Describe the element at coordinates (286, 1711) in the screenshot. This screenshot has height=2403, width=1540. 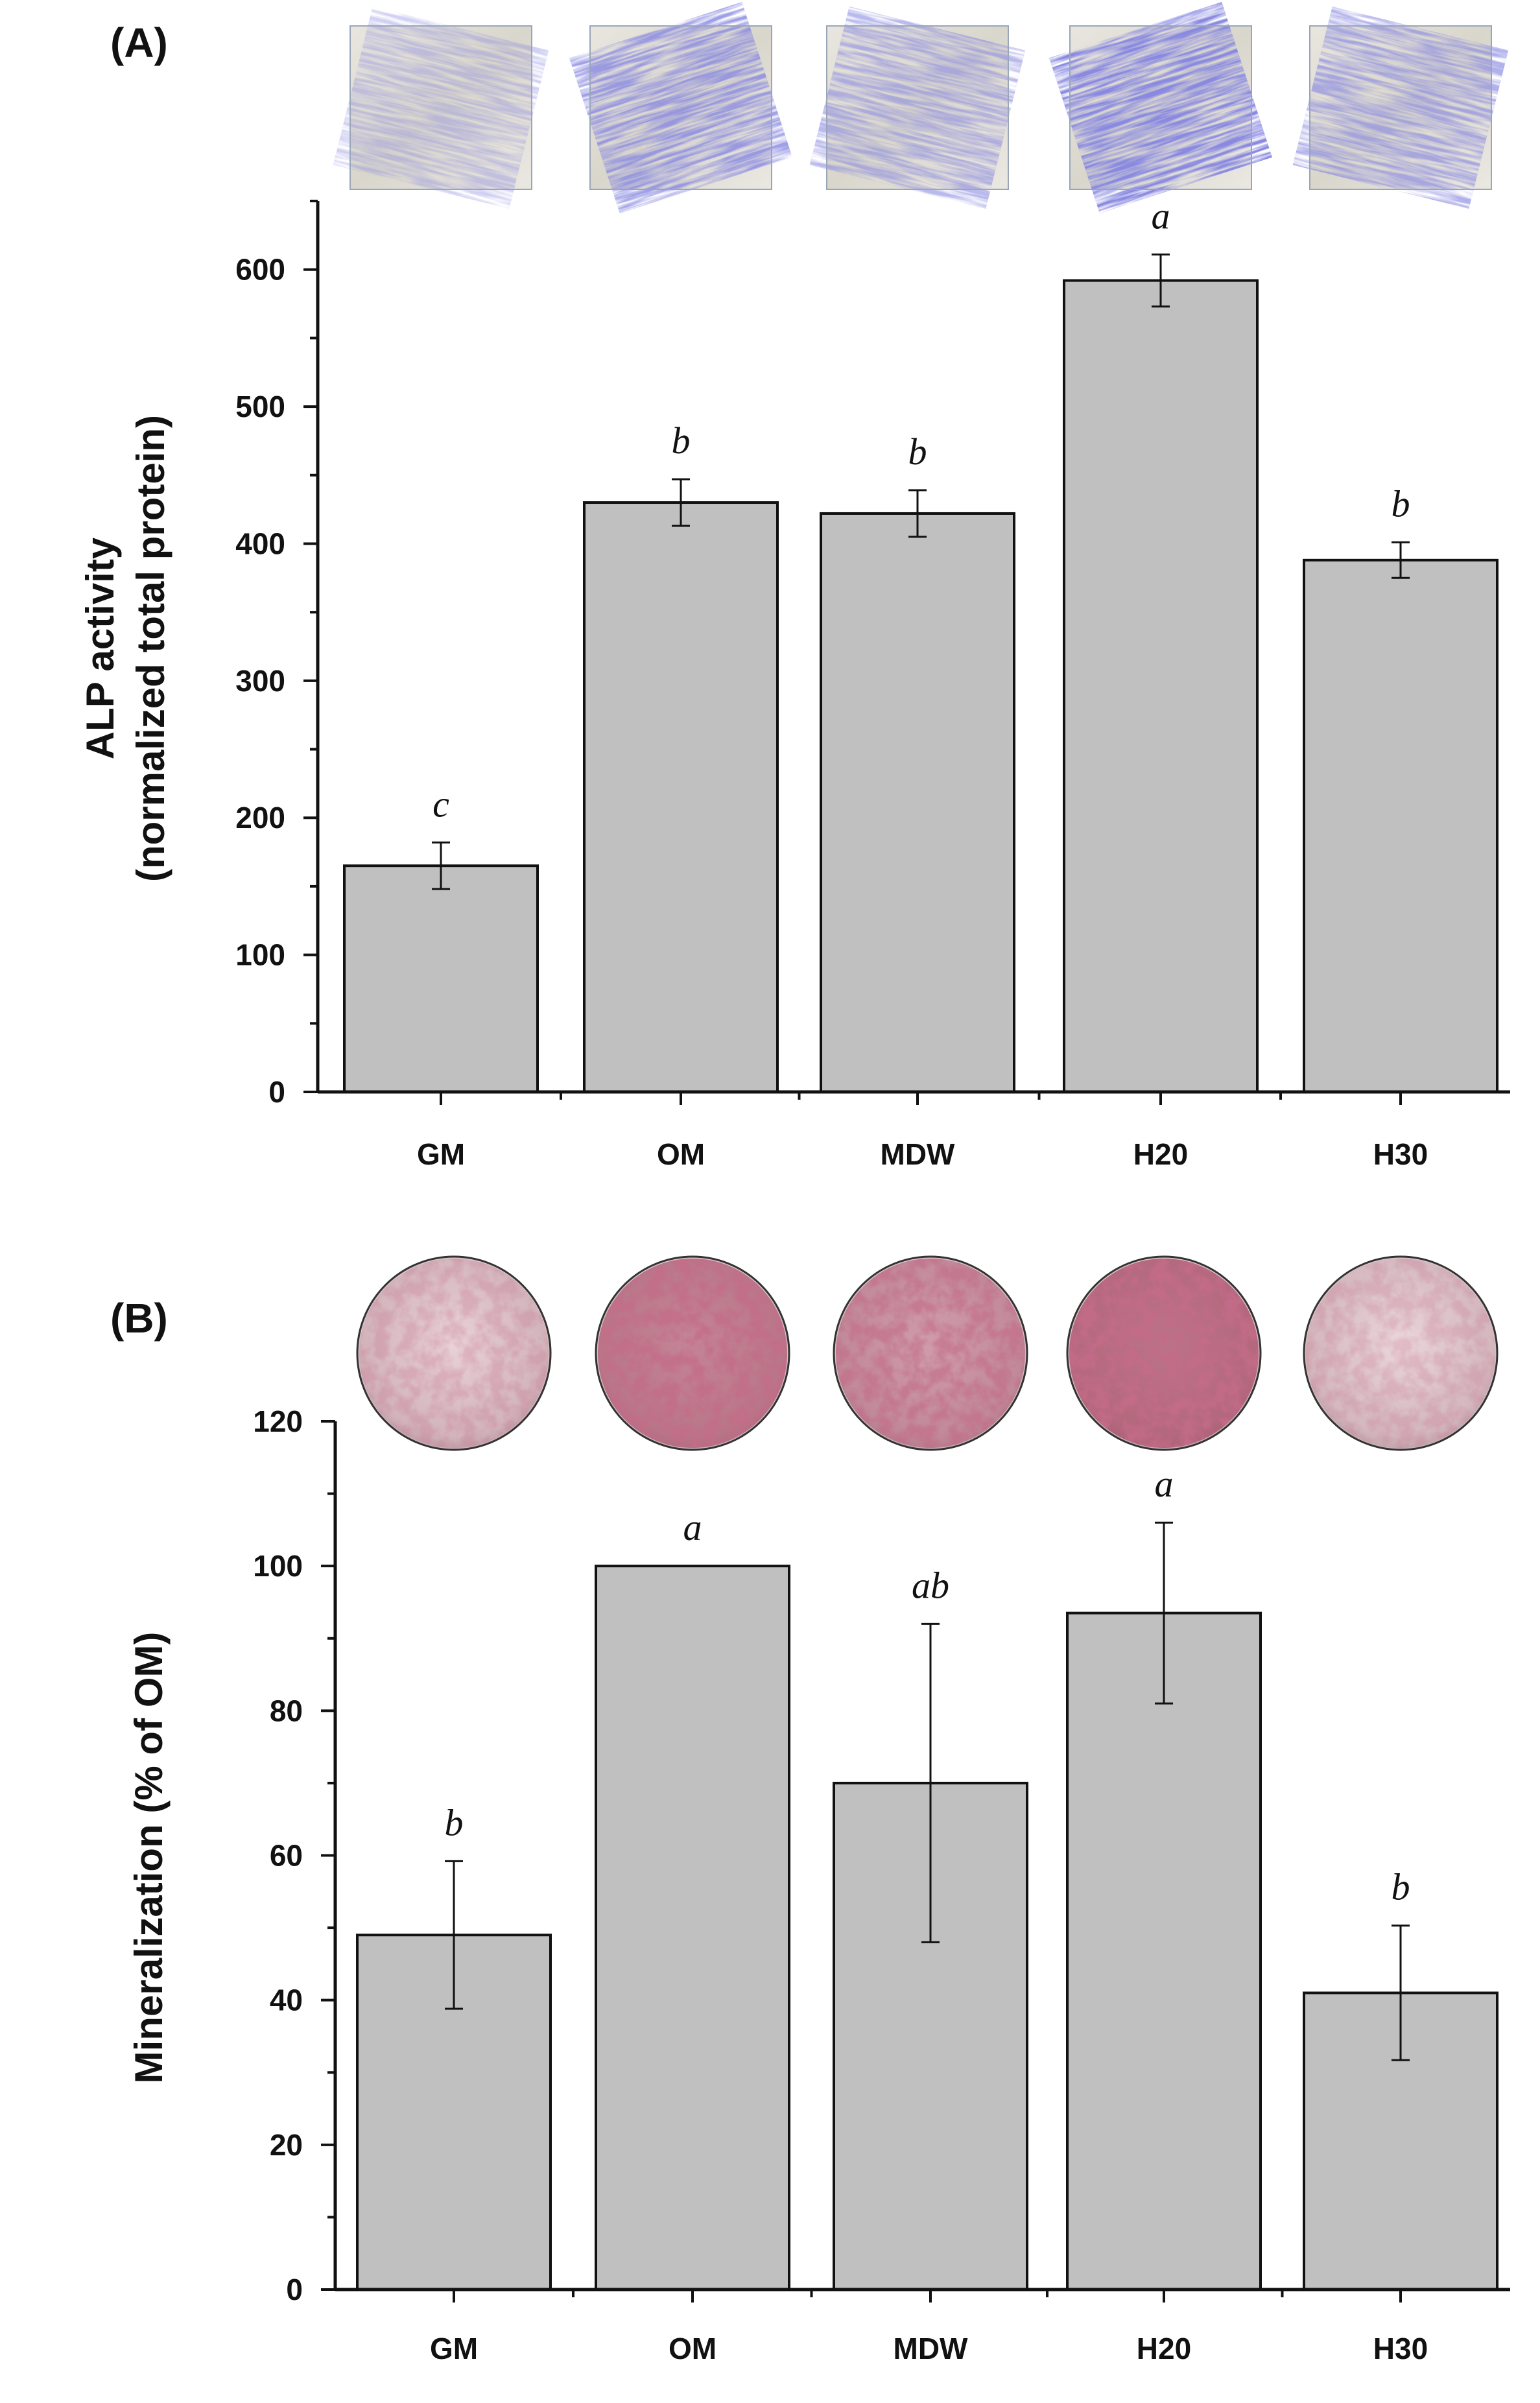
I see `y-tick-label: 80` at that location.